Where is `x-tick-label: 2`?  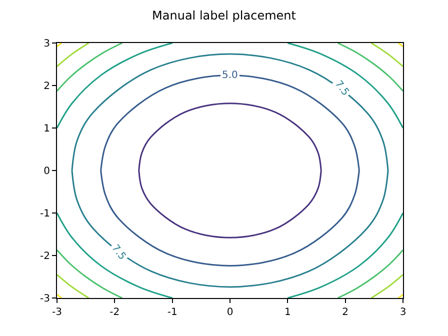
x-tick-label: 2 is located at coordinates (345, 312).